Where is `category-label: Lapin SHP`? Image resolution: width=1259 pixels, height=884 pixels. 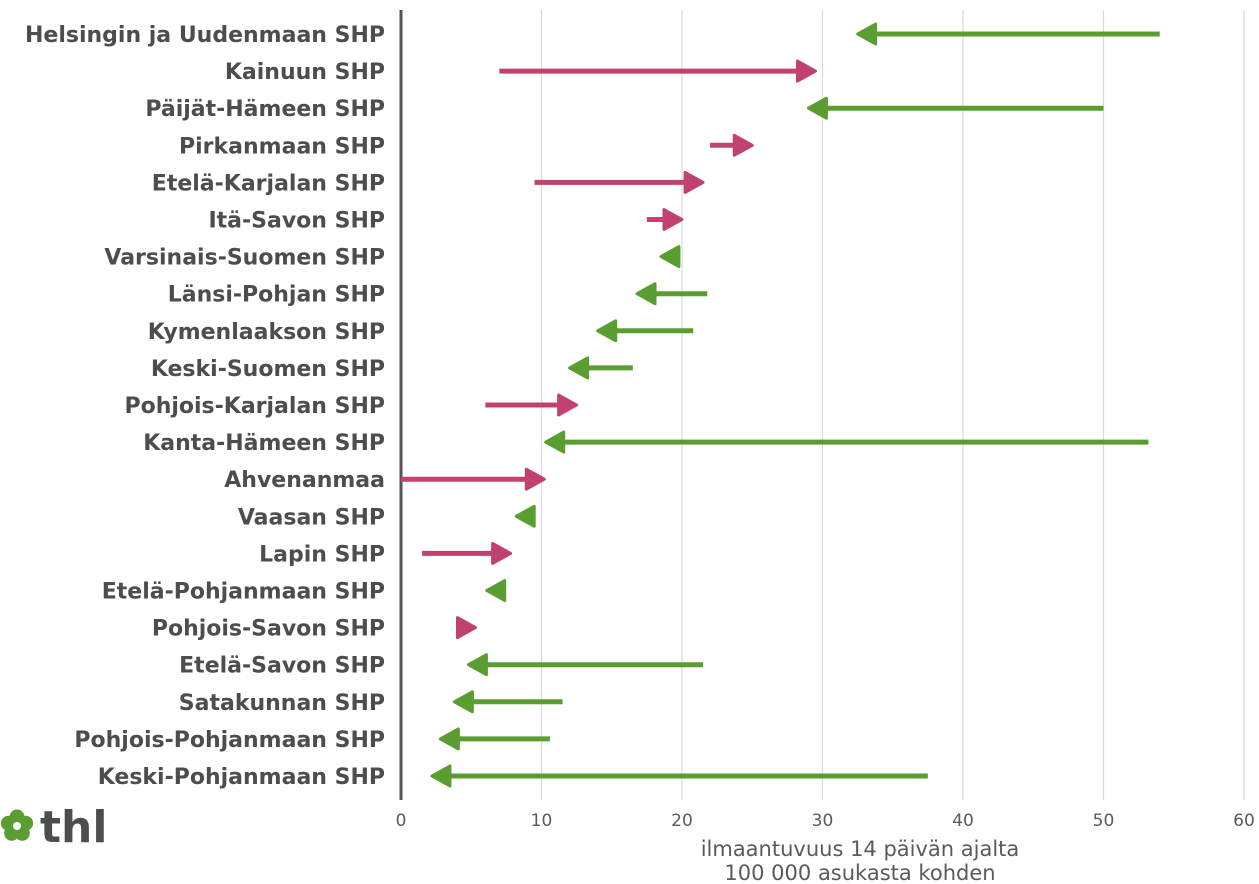
category-label: Lapin SHP is located at coordinates (322, 554).